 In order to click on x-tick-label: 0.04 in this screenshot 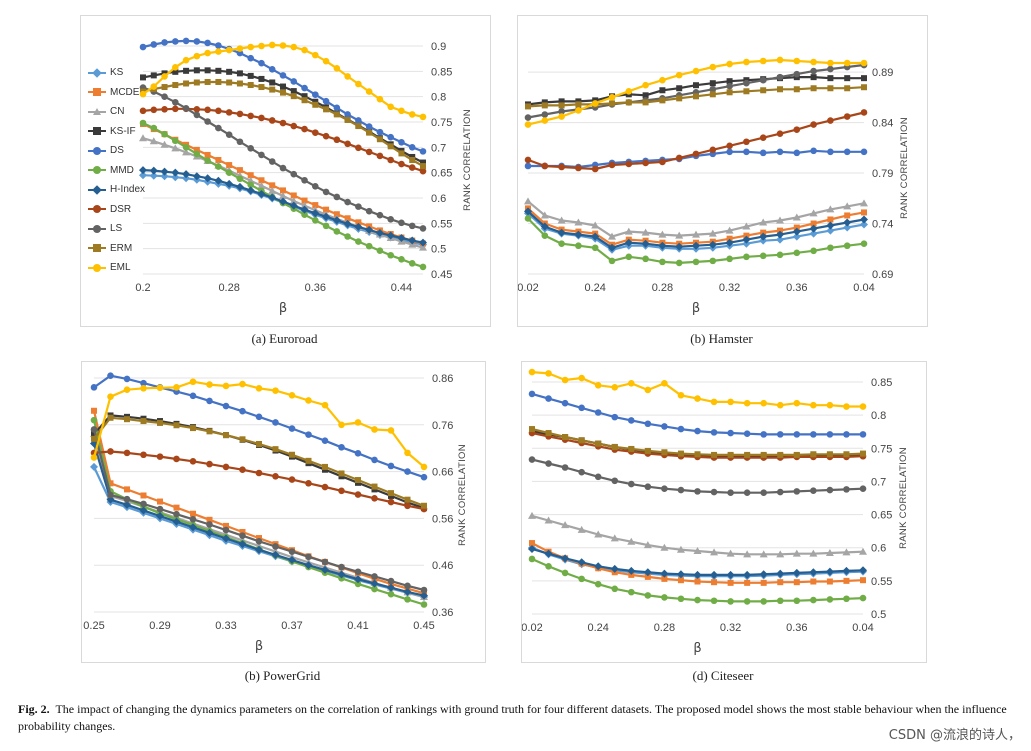, I will do `click(863, 288)`.